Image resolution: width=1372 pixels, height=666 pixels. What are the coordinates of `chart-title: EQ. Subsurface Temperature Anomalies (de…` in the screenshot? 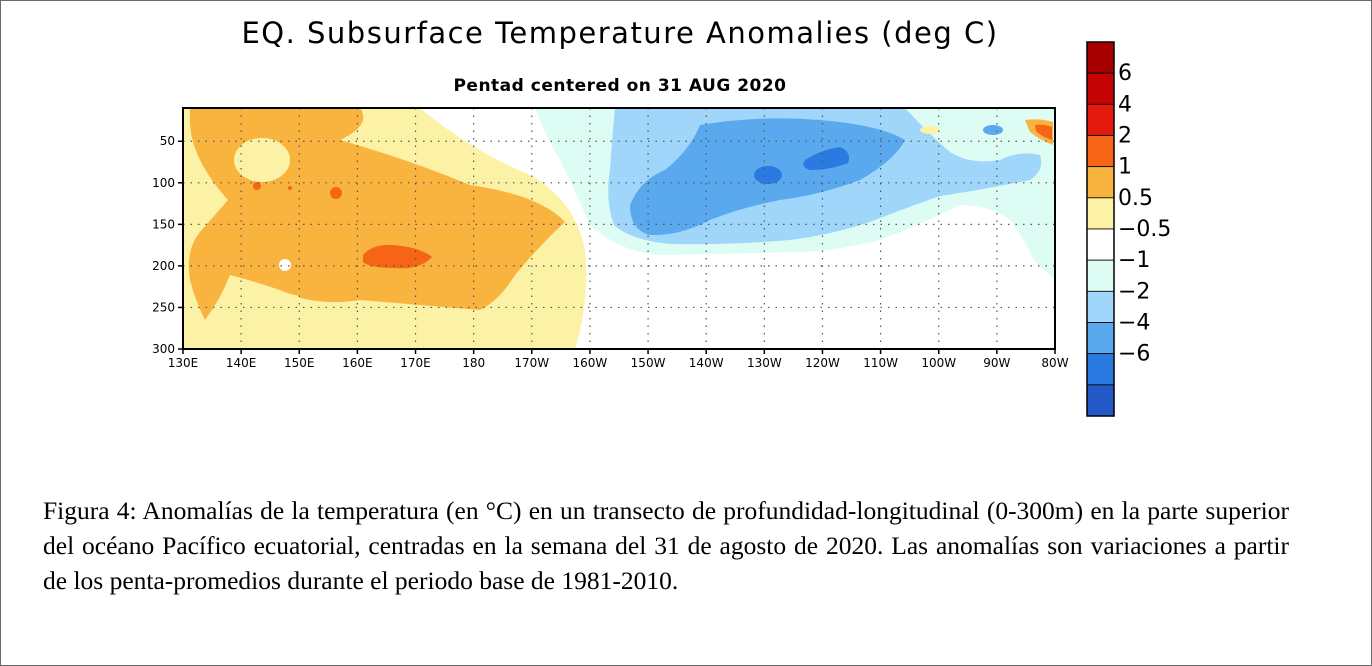 It's located at (620, 33).